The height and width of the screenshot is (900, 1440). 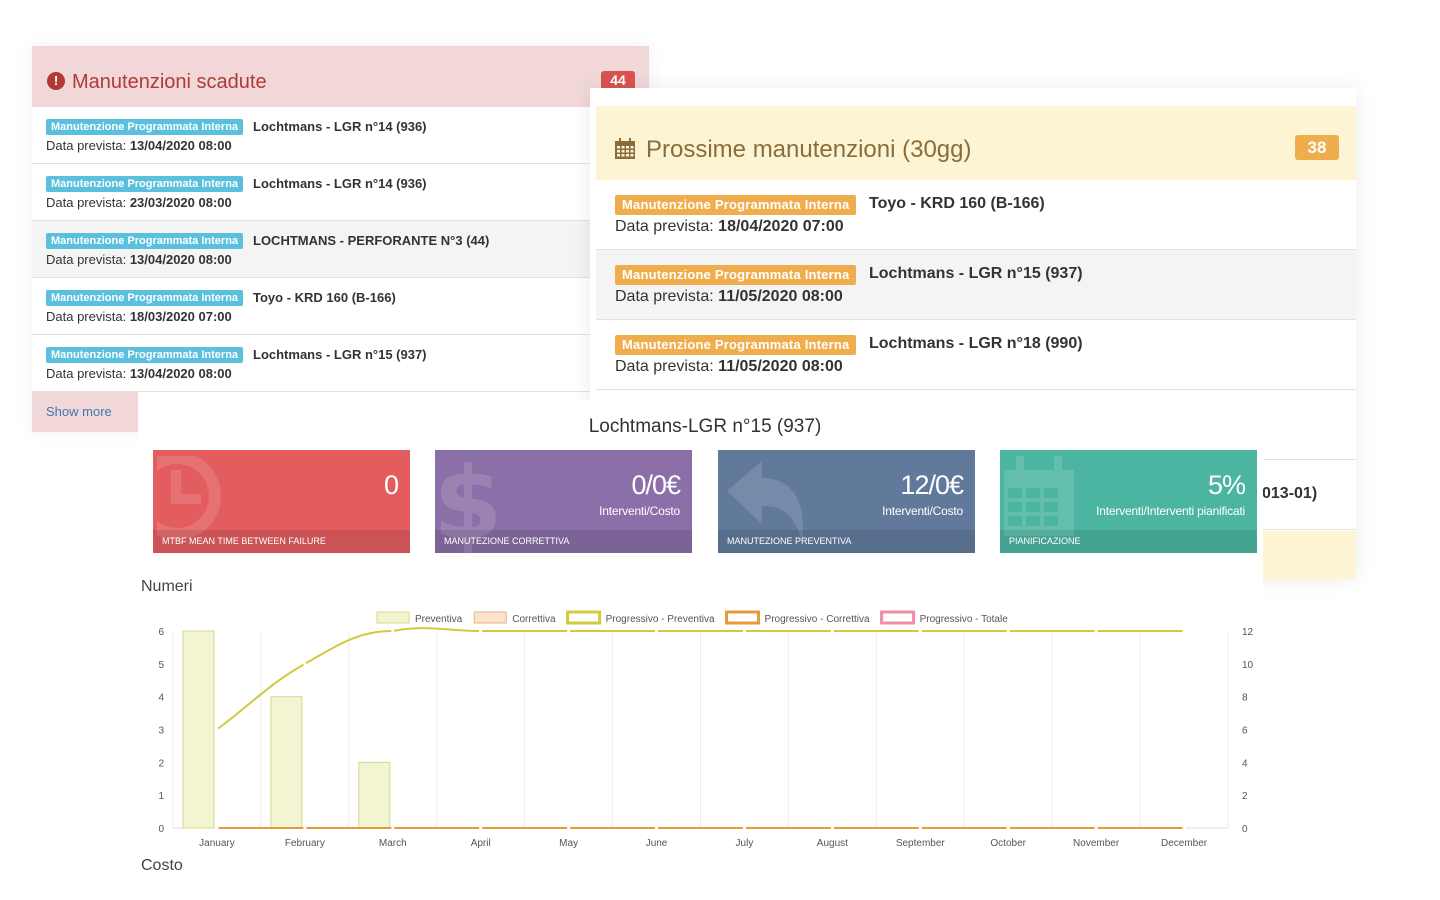 I want to click on legend-label: Correttiva, so click(x=534, y=619).